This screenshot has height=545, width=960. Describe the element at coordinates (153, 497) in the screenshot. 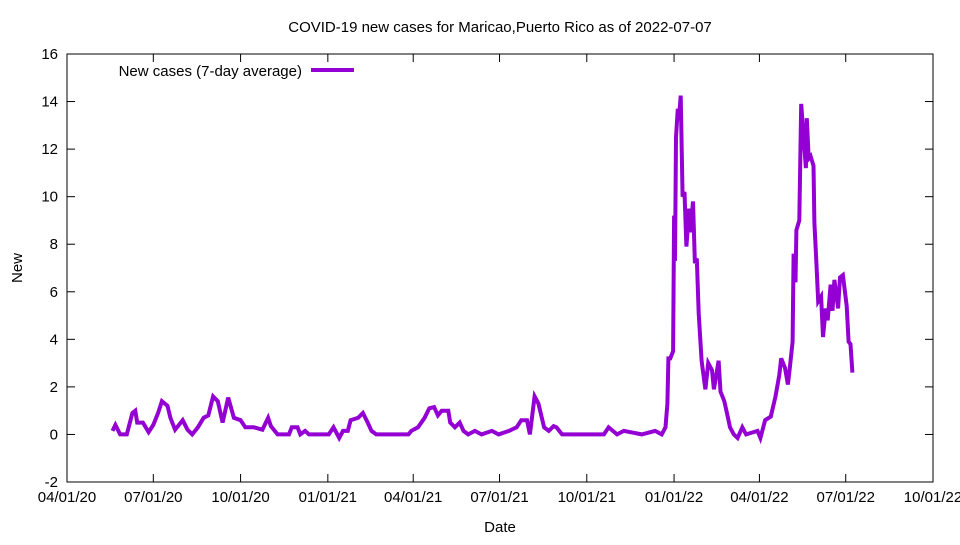

I see `x-tick-label: 07/01/20` at that location.